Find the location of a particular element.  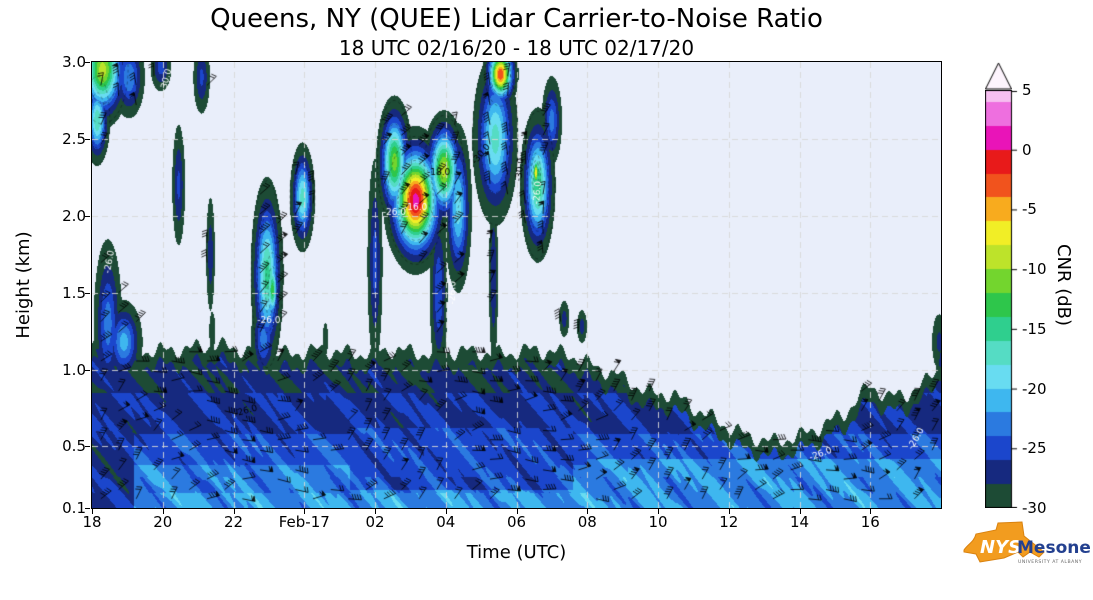

y-tick-label: 0.5 is located at coordinates (74, 446).